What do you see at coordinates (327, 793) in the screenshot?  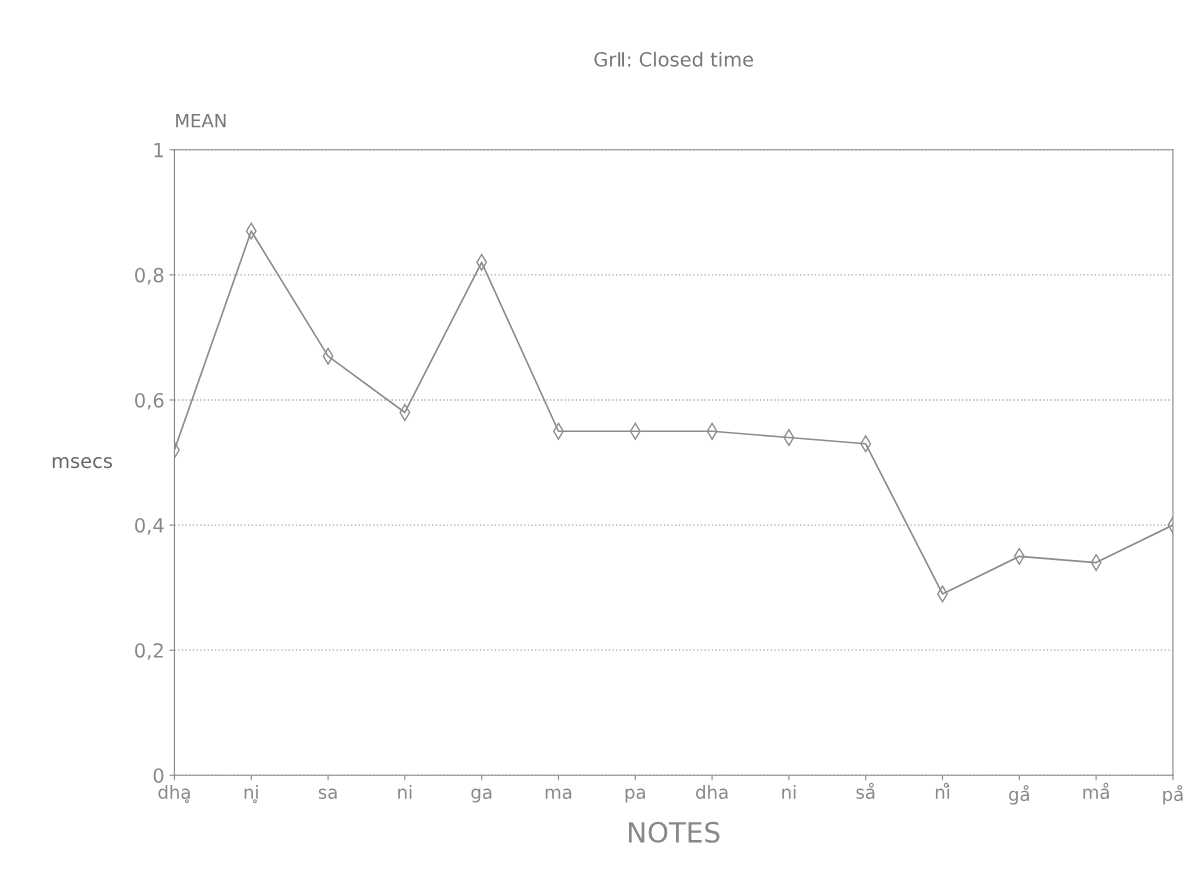 I see `x-tick-label: sa` at bounding box center [327, 793].